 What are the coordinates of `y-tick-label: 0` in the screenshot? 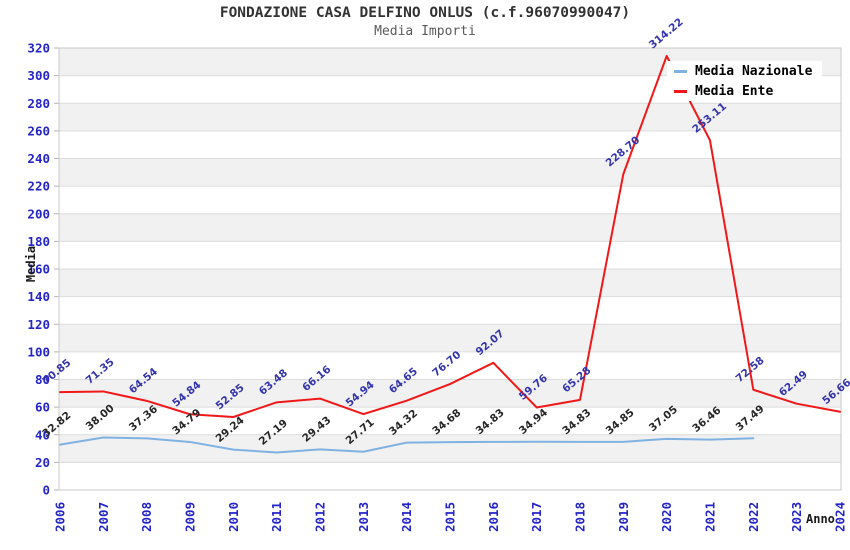 It's located at (46, 490).